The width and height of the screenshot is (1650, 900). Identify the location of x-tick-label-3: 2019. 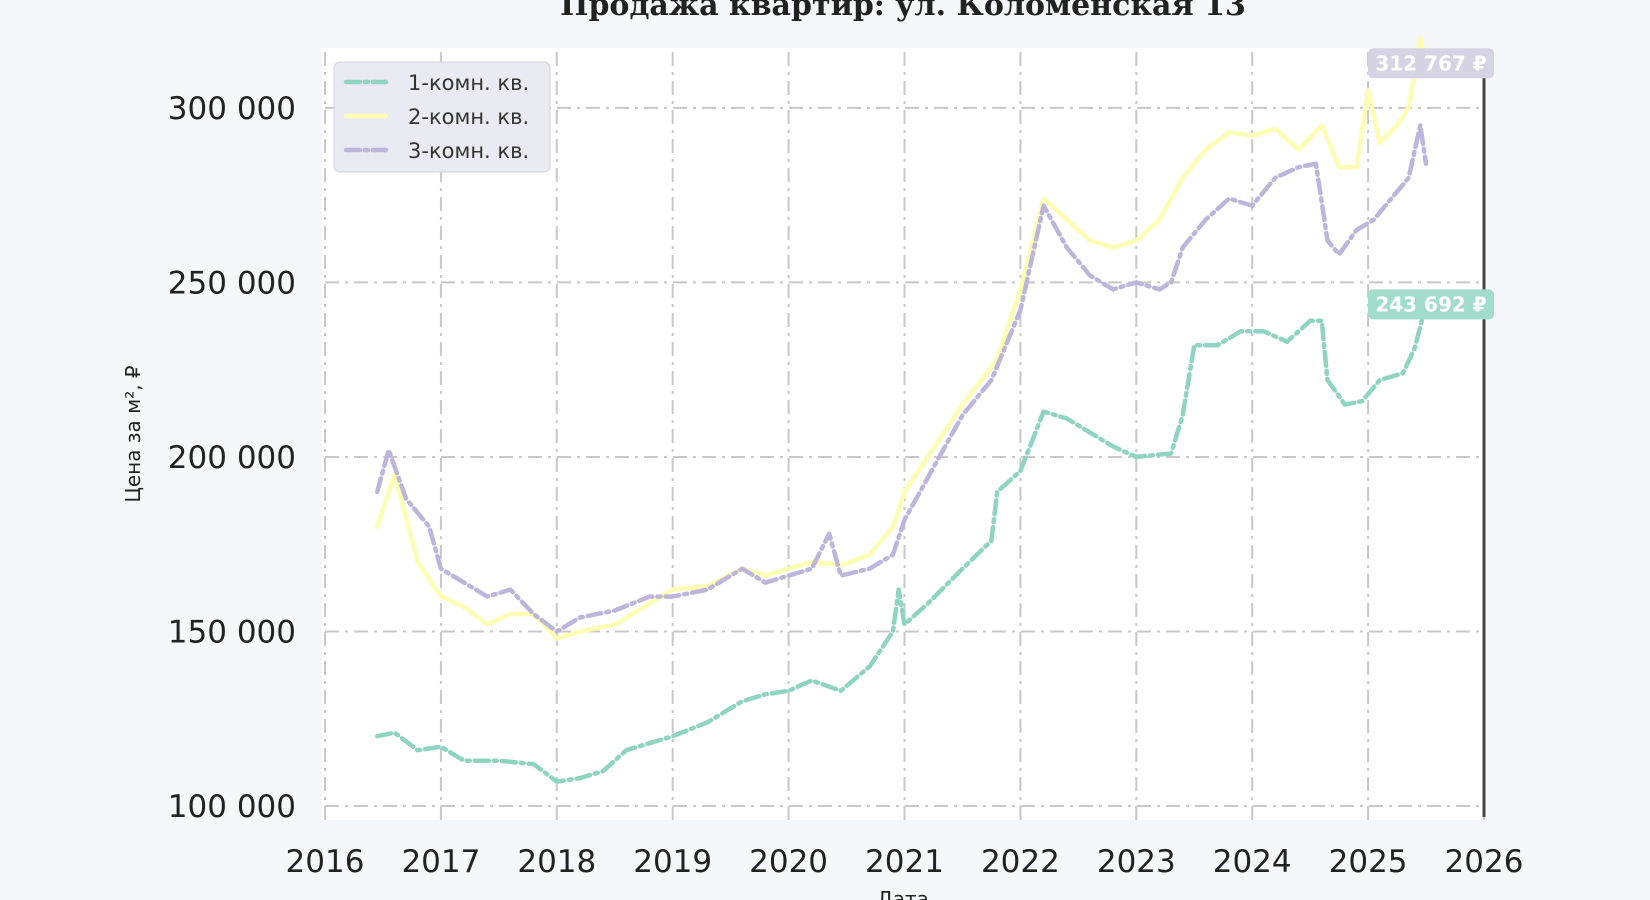
(672, 862).